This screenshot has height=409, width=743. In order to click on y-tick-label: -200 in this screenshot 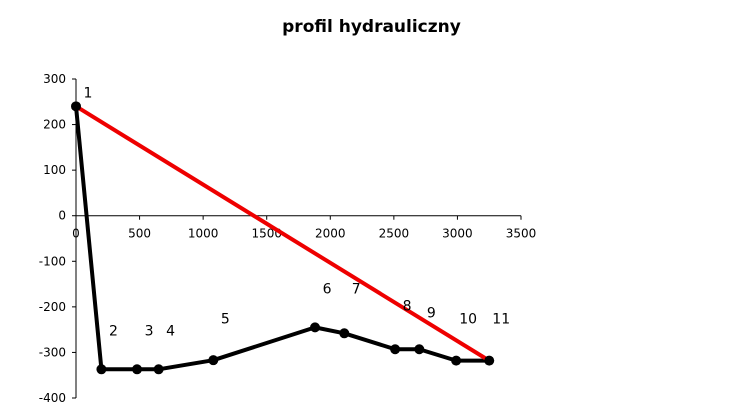, I will do `click(52, 307)`.